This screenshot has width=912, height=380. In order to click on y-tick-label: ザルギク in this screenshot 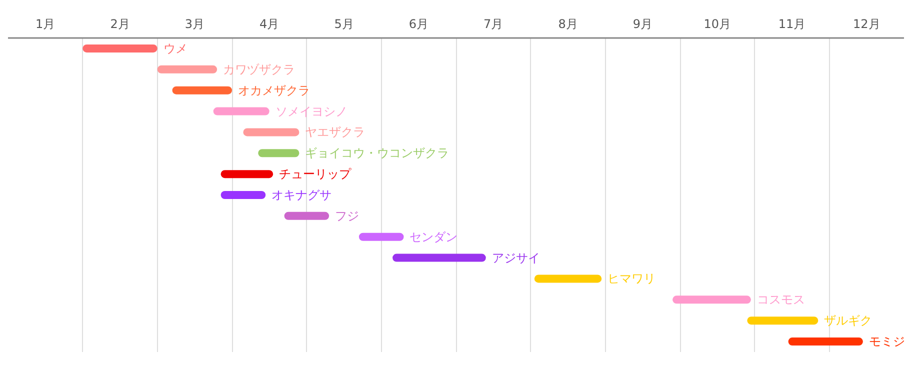, I will do `click(848, 321)`.